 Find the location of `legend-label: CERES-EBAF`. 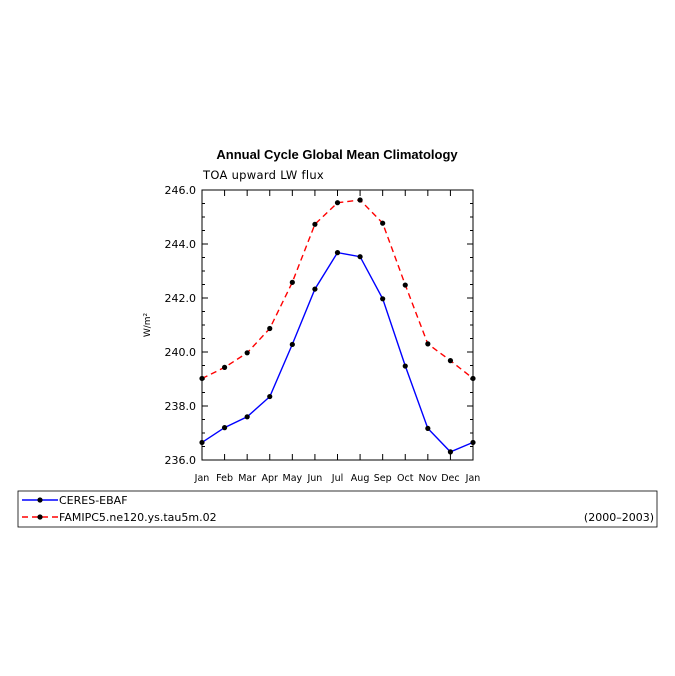

legend-label: CERES-EBAF is located at coordinates (93, 500).